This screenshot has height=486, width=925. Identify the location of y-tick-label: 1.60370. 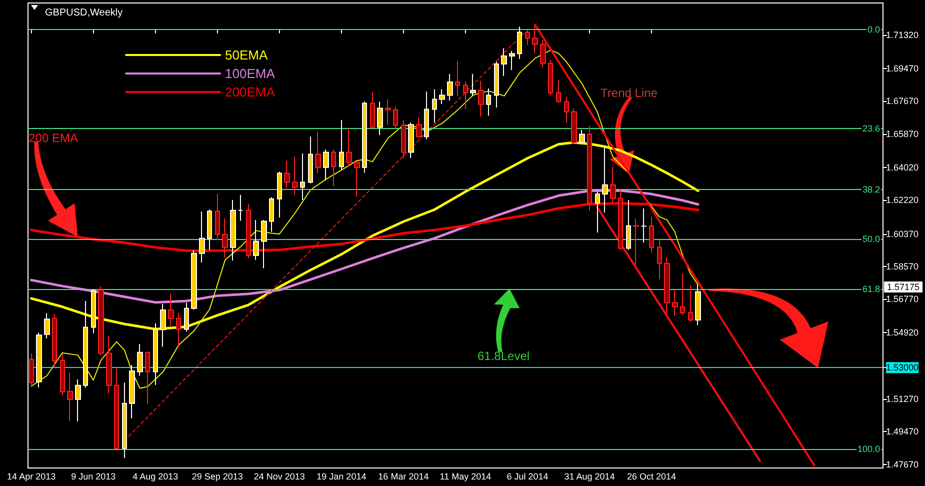
(902, 233).